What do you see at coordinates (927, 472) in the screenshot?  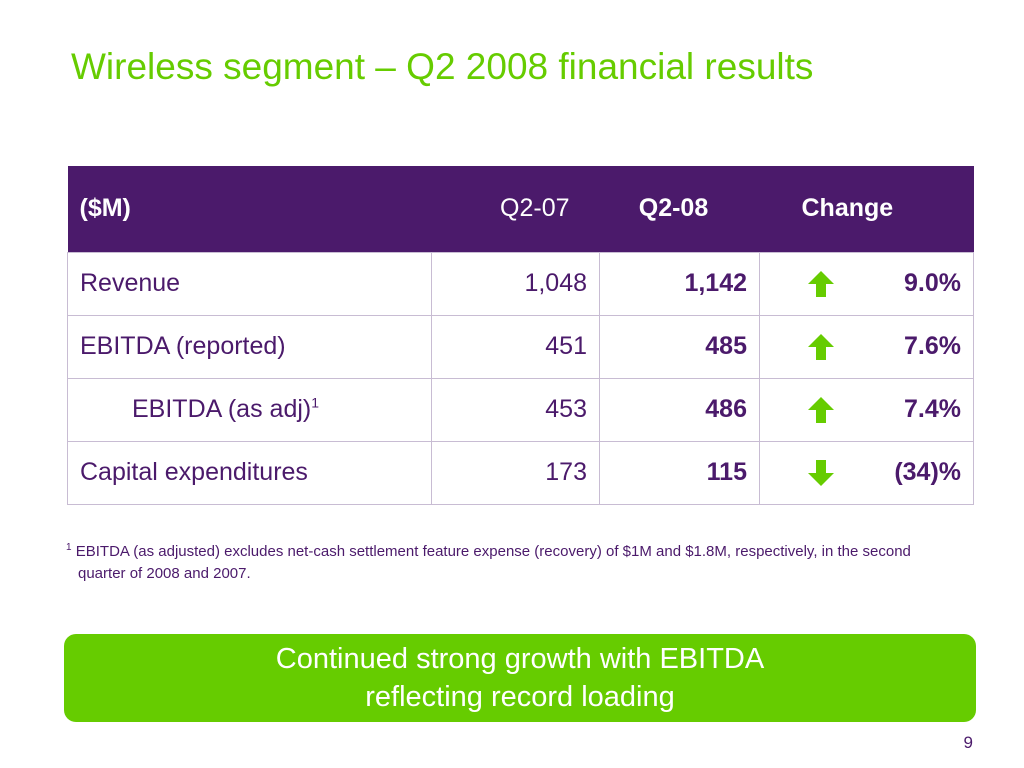 I see `change-value: (34)%` at bounding box center [927, 472].